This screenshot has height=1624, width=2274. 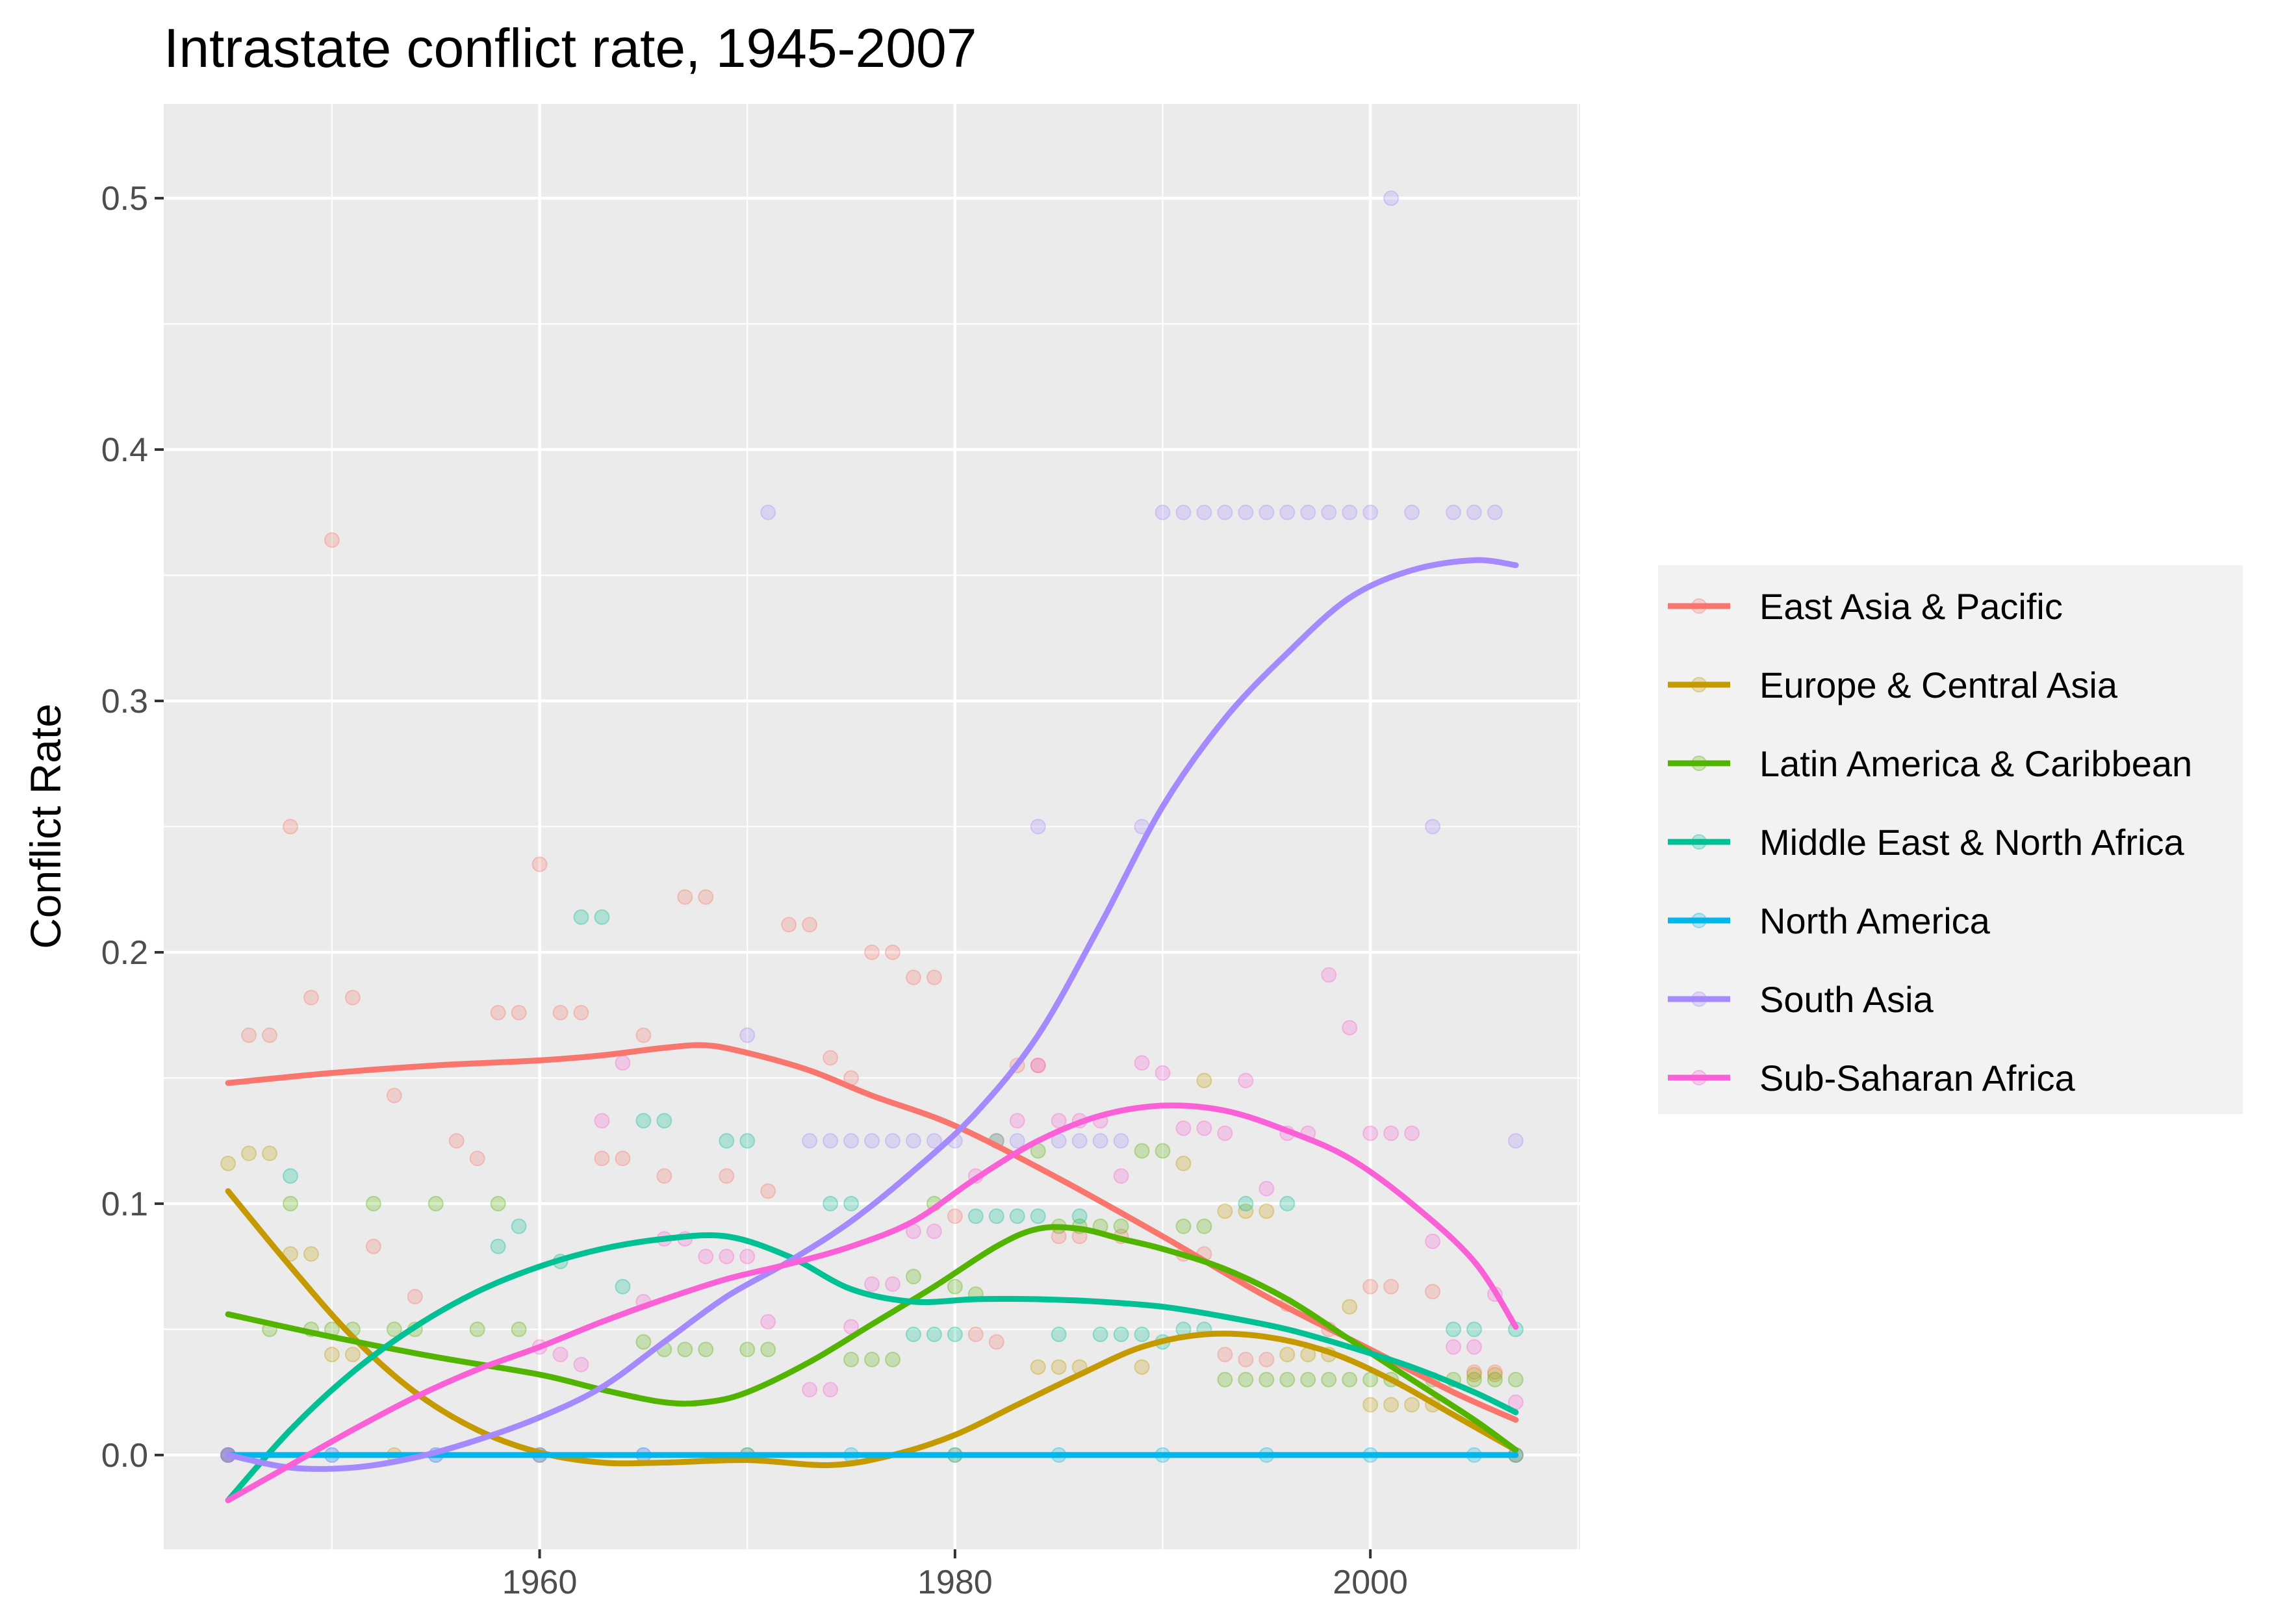 I want to click on y-tick-label: 0.4, so click(x=124, y=450).